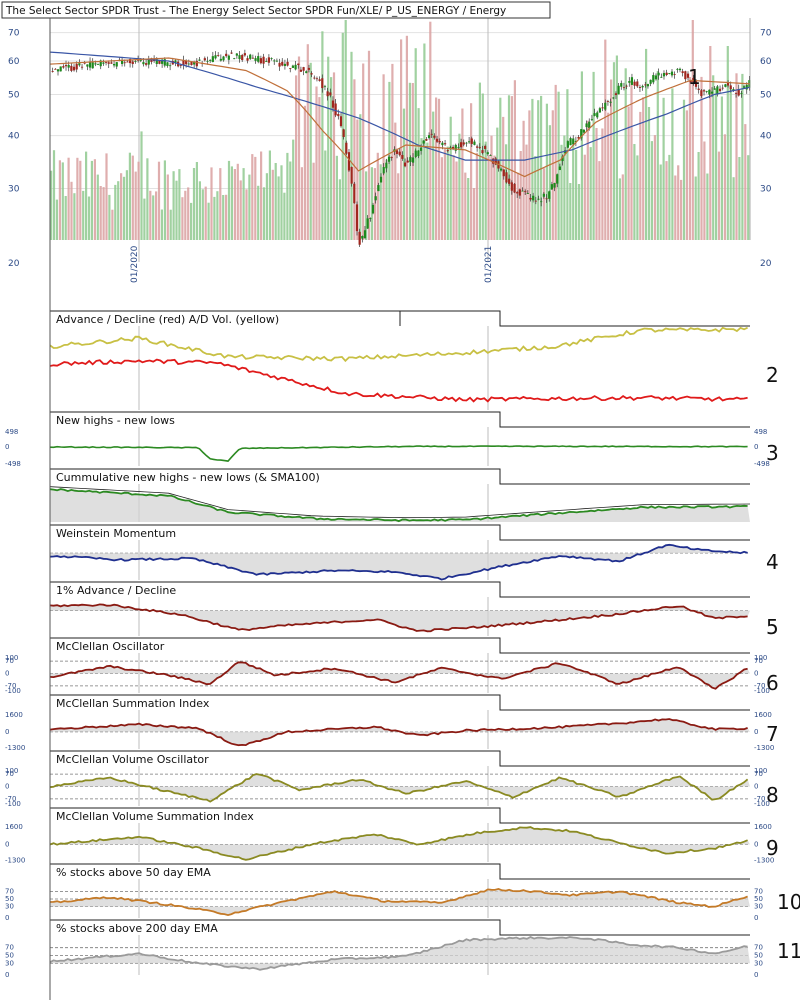 The width and height of the screenshot is (800, 1000). What do you see at coordinates (763, 715) in the screenshot?
I see `panel-8-tick-right: 1600` at bounding box center [763, 715].